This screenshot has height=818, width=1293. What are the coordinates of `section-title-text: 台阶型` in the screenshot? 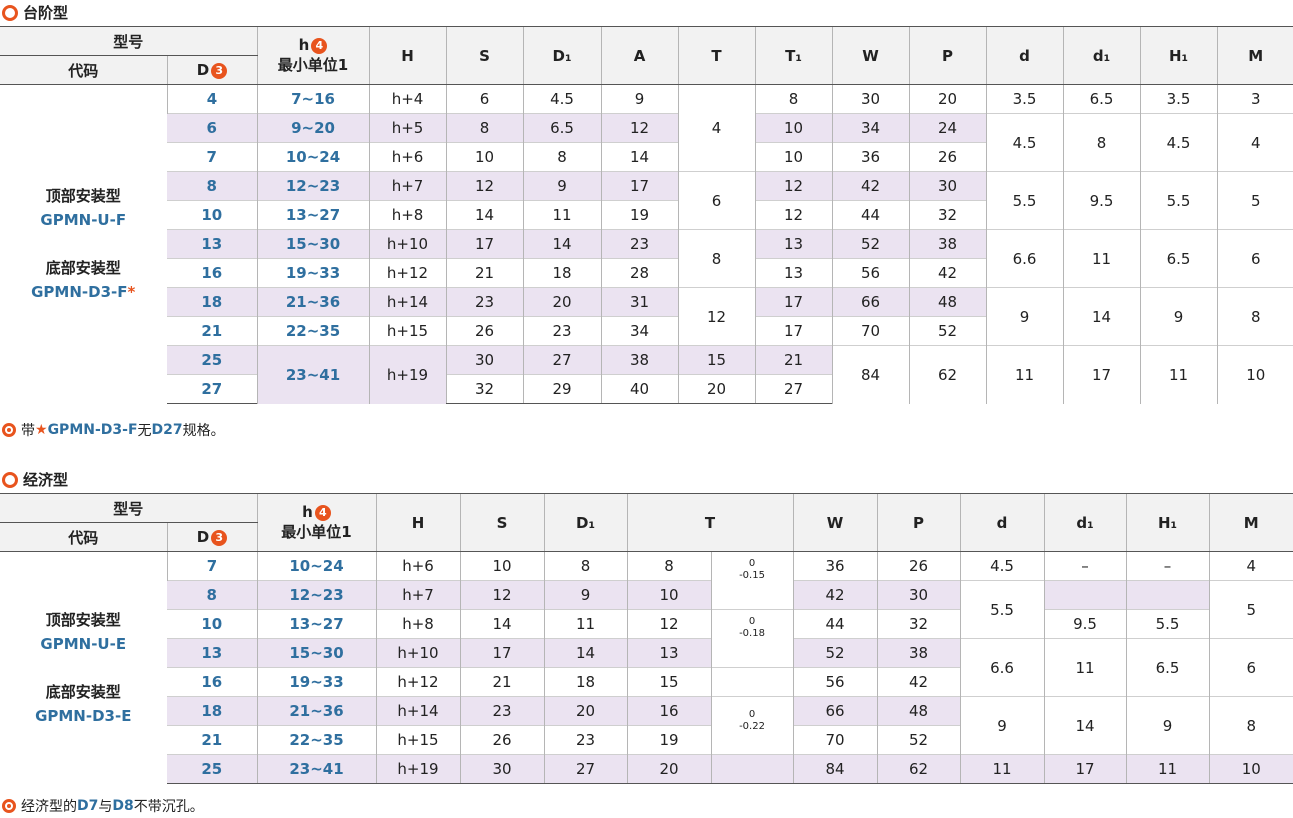 It's located at (46, 13).